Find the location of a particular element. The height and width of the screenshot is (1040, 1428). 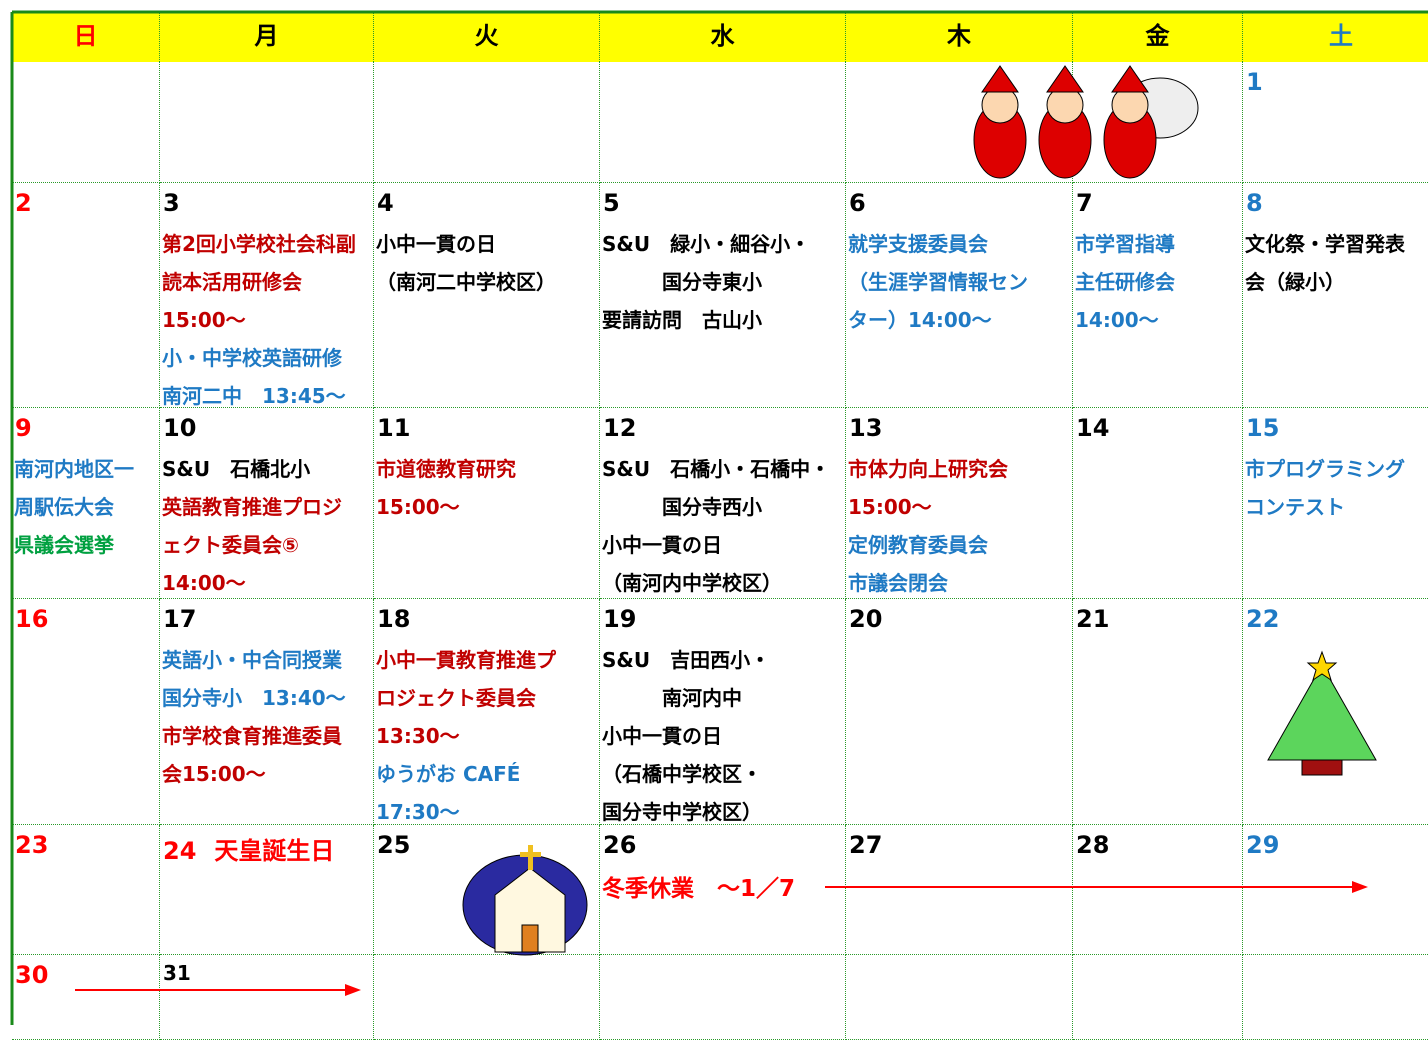

day-cell: 19 S&U 吉田西小・ 南河内中 小中一貫の日 （石橋中学校区・ 国分寺中学校区） is located at coordinates (723, 712).